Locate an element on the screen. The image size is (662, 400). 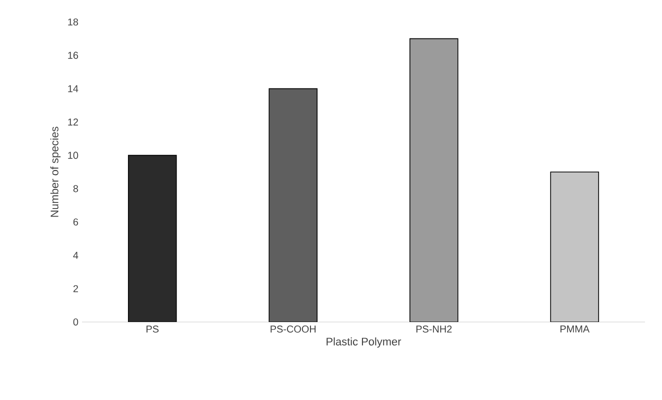
y-tick-label: 12 is located at coordinates (73, 122).